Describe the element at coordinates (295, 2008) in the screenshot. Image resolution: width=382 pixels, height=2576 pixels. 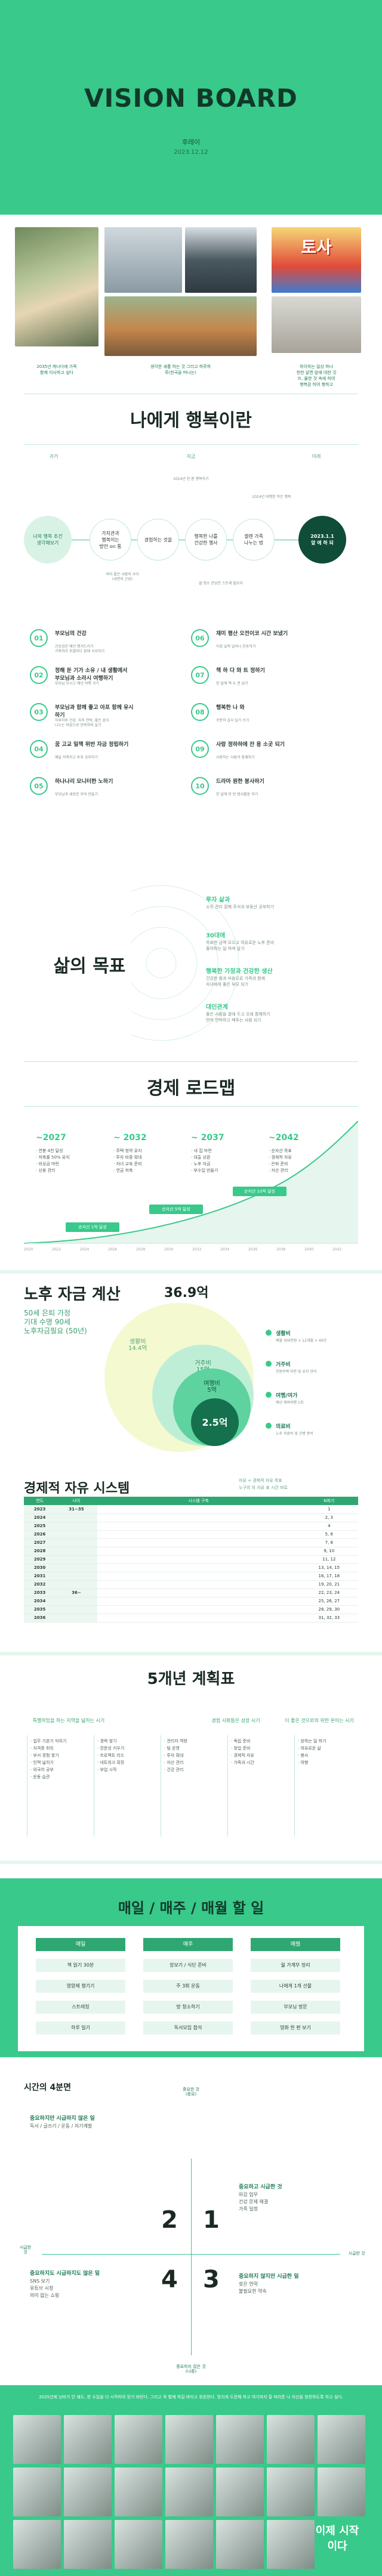
I see `routine-item: 부모님 방문` at that location.